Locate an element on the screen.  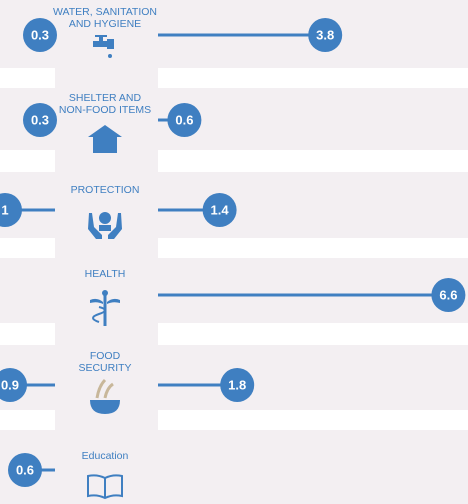
book-icon is located at coordinates (105, 487).